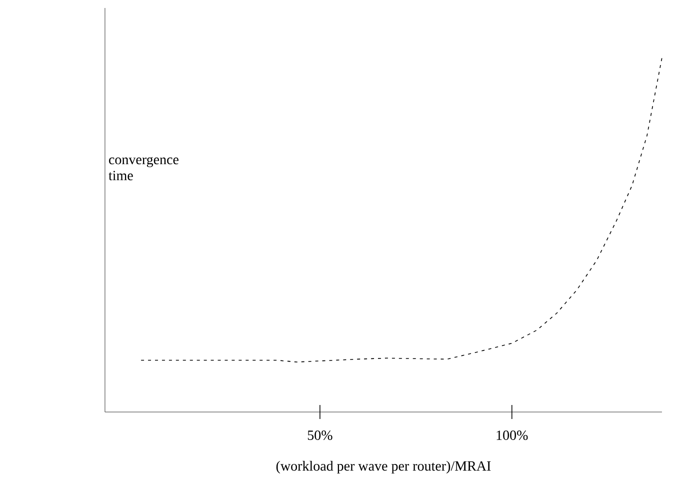 This screenshot has height=496, width=685. Describe the element at coordinates (143, 168) in the screenshot. I see `y-axis-title: convergence time` at that location.